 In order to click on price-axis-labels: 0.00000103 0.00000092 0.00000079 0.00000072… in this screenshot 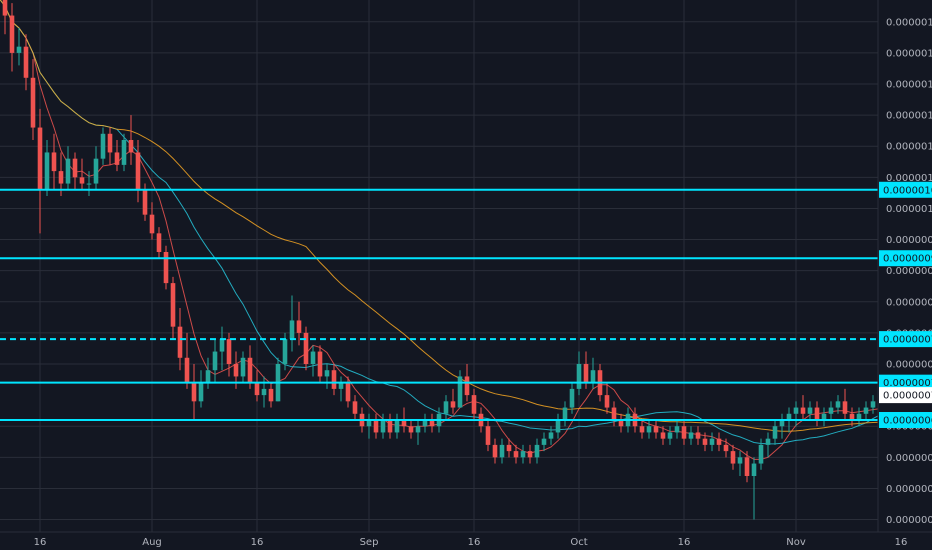, I will do `click(905, 304)`.